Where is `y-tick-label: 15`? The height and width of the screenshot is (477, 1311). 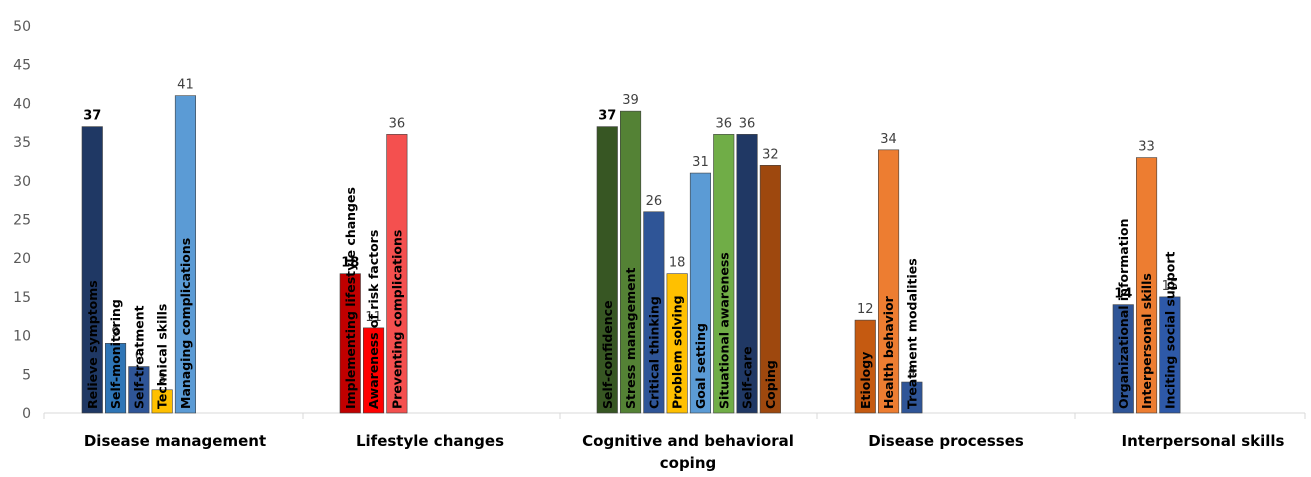
y-tick-label: 15 is located at coordinates (22, 298).